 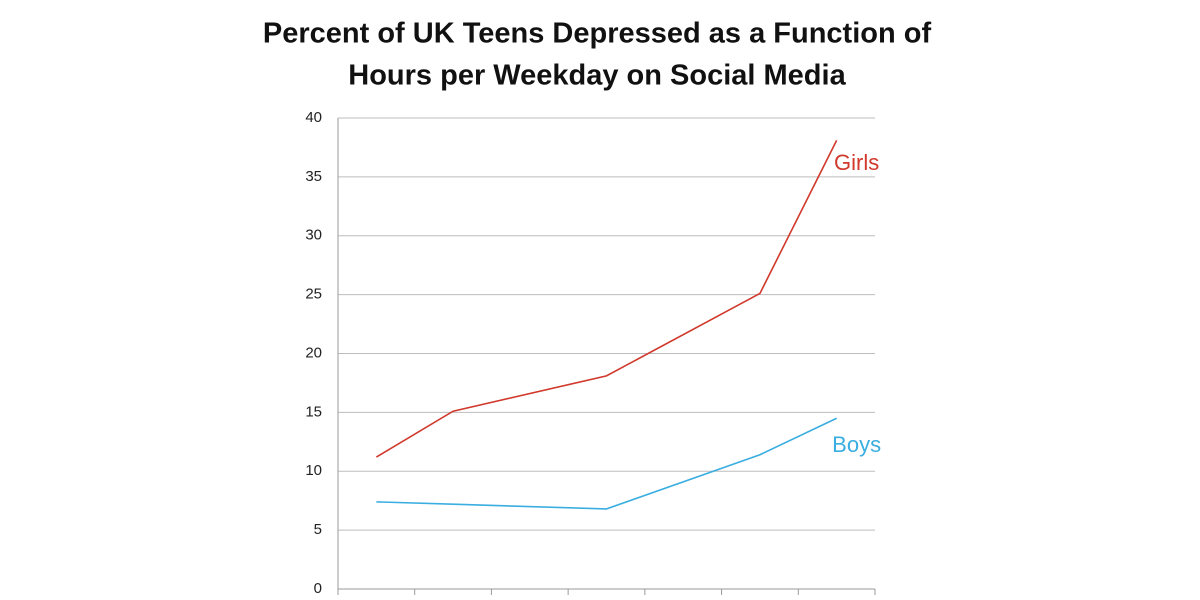 I want to click on series-line, so click(x=606, y=463).